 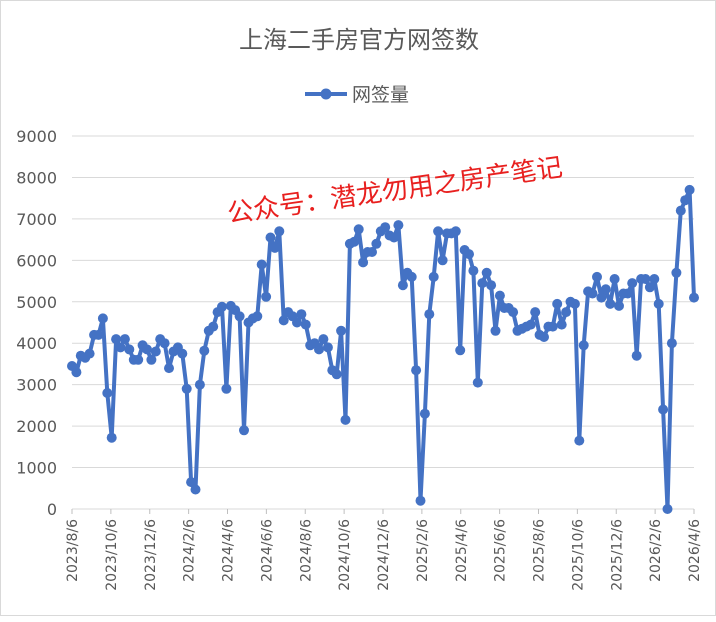 What do you see at coordinates (267, 550) in the screenshot?
I see `x-tick-label: 2024/6/6` at bounding box center [267, 550].